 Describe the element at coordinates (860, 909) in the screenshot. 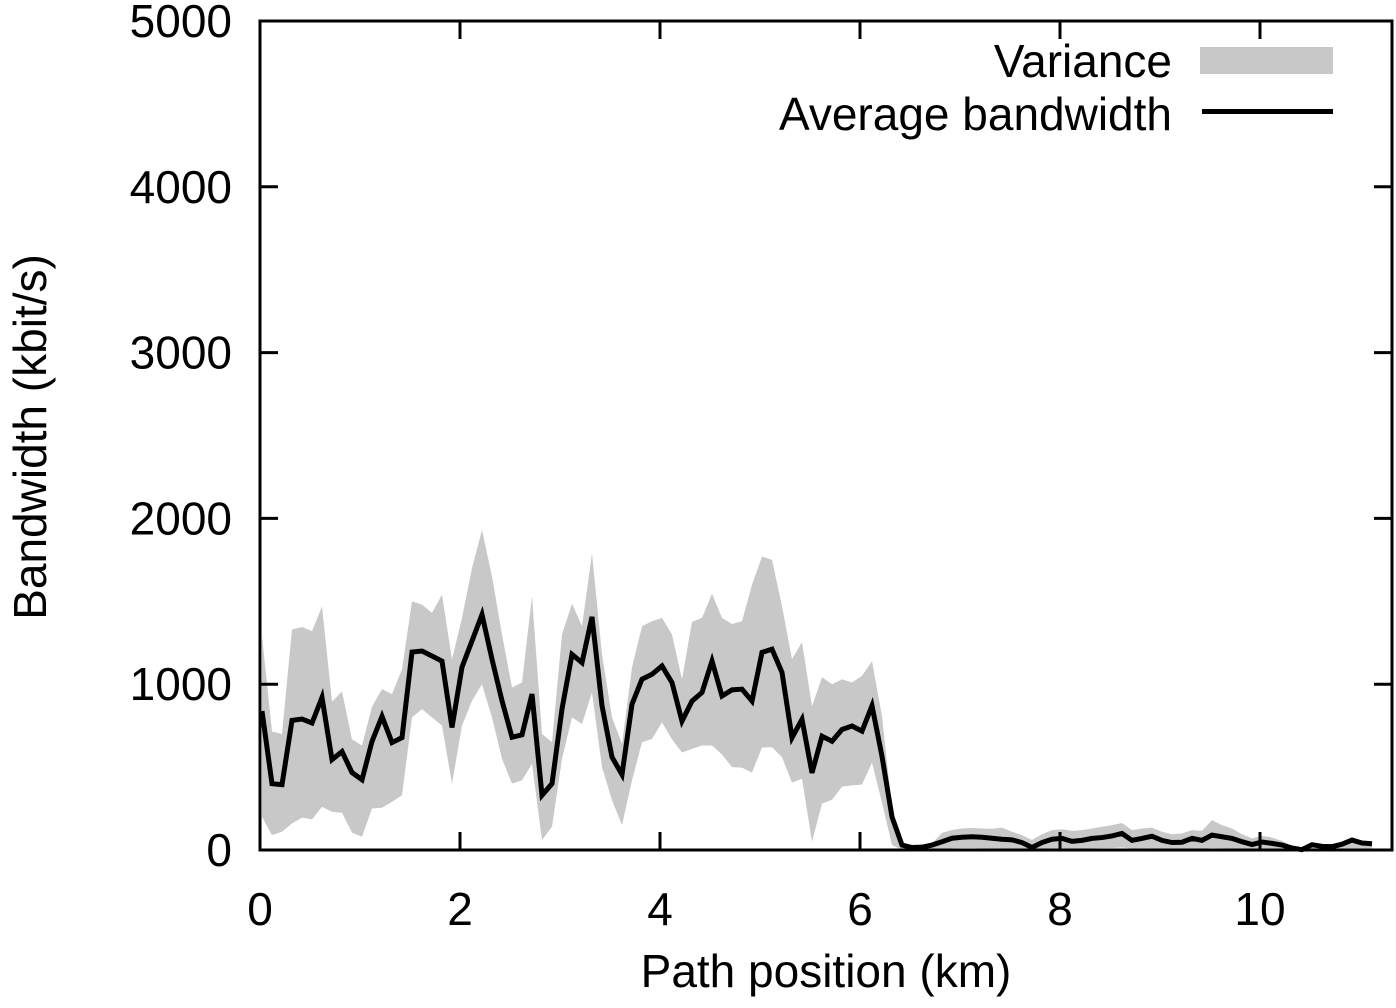

I see `x-tick-label: 6` at that location.